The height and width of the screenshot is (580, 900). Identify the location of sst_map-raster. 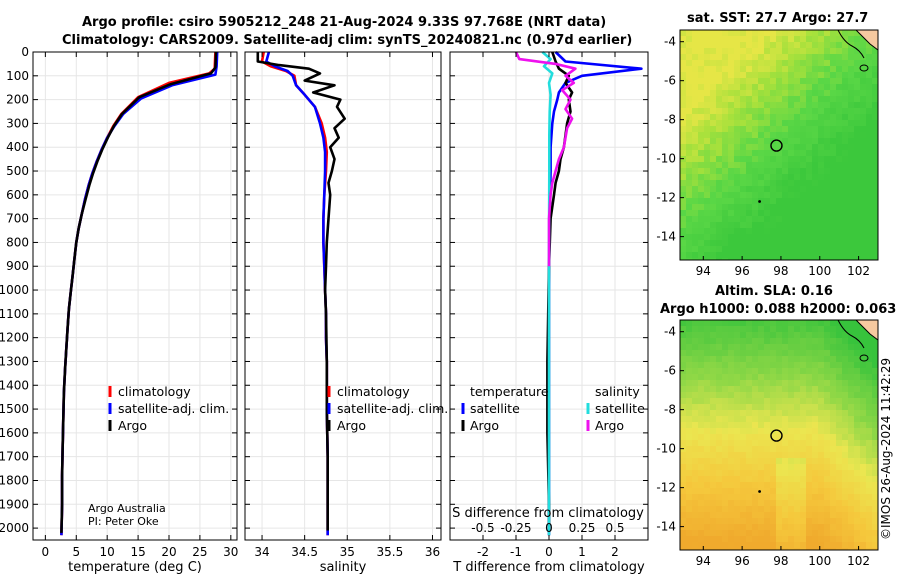
(779, 145).